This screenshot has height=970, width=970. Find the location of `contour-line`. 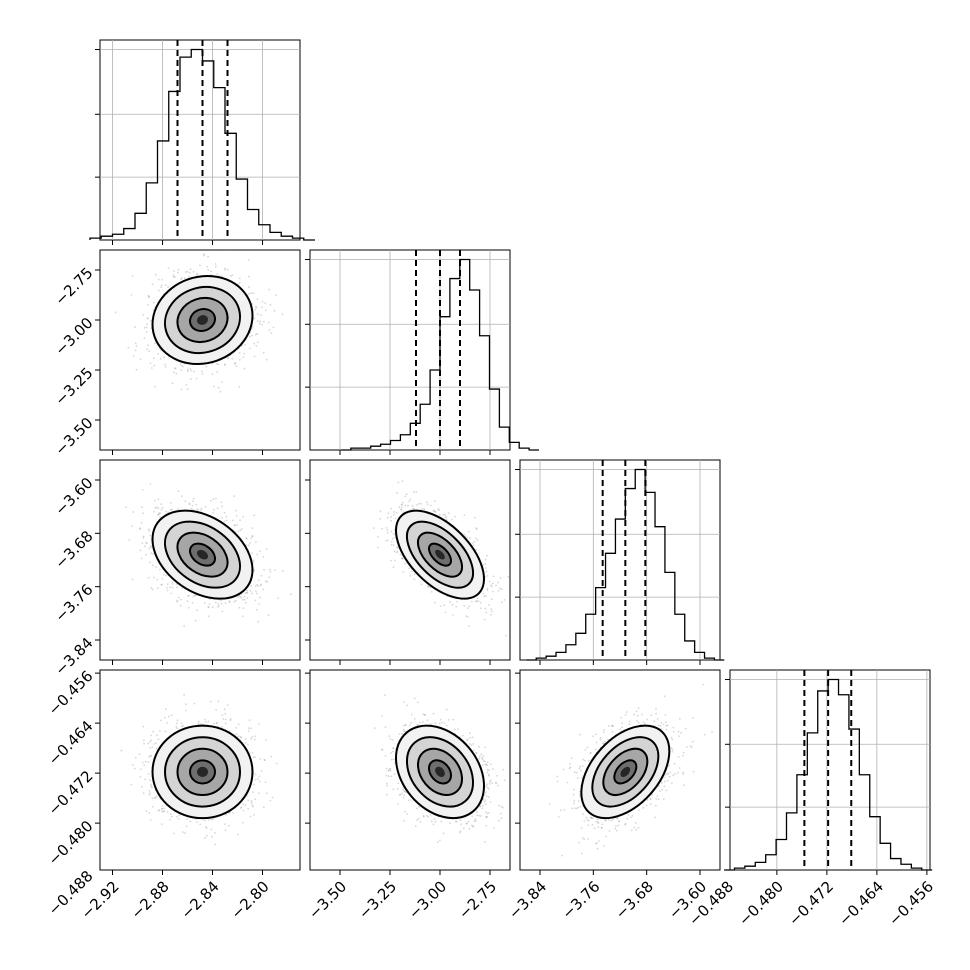

contour-line is located at coordinates (203, 554).